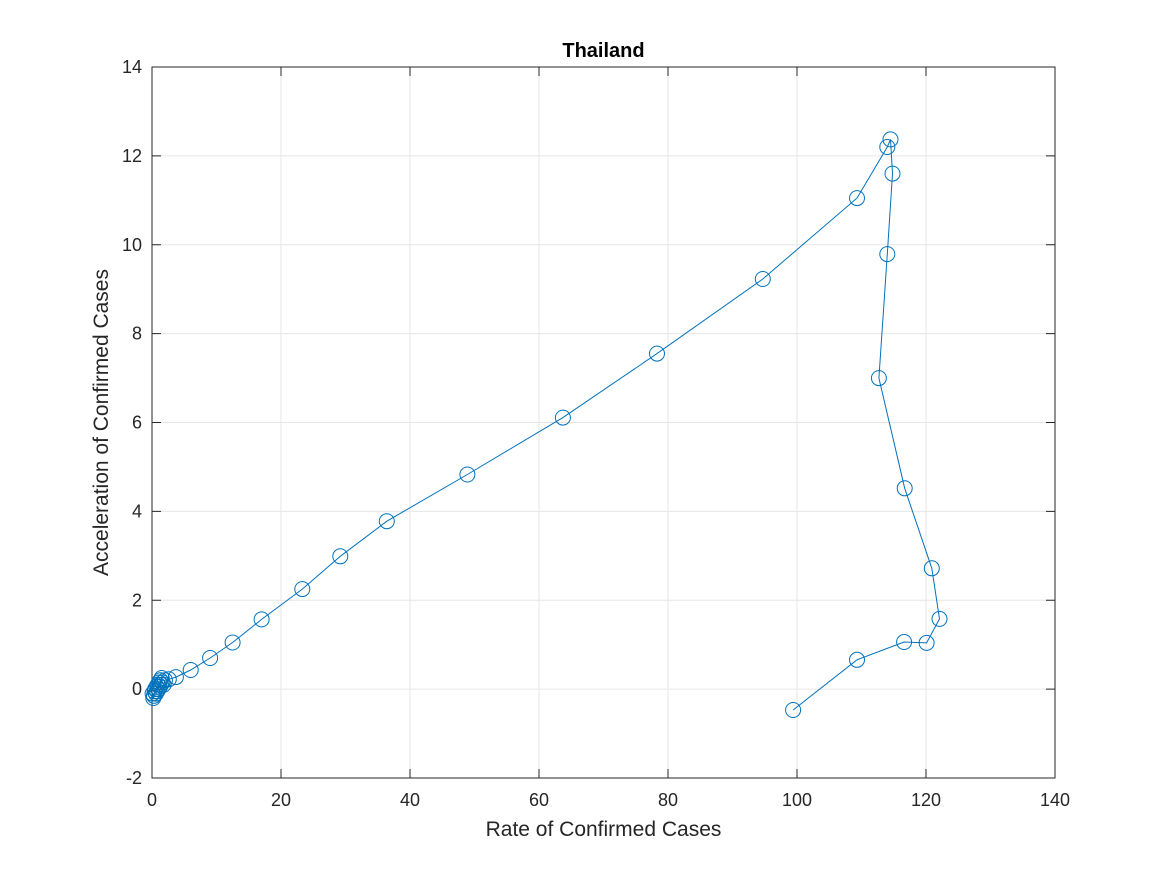 This screenshot has width=1167, height=875. Describe the element at coordinates (137, 600) in the screenshot. I see `y-tick-label: 2` at that location.